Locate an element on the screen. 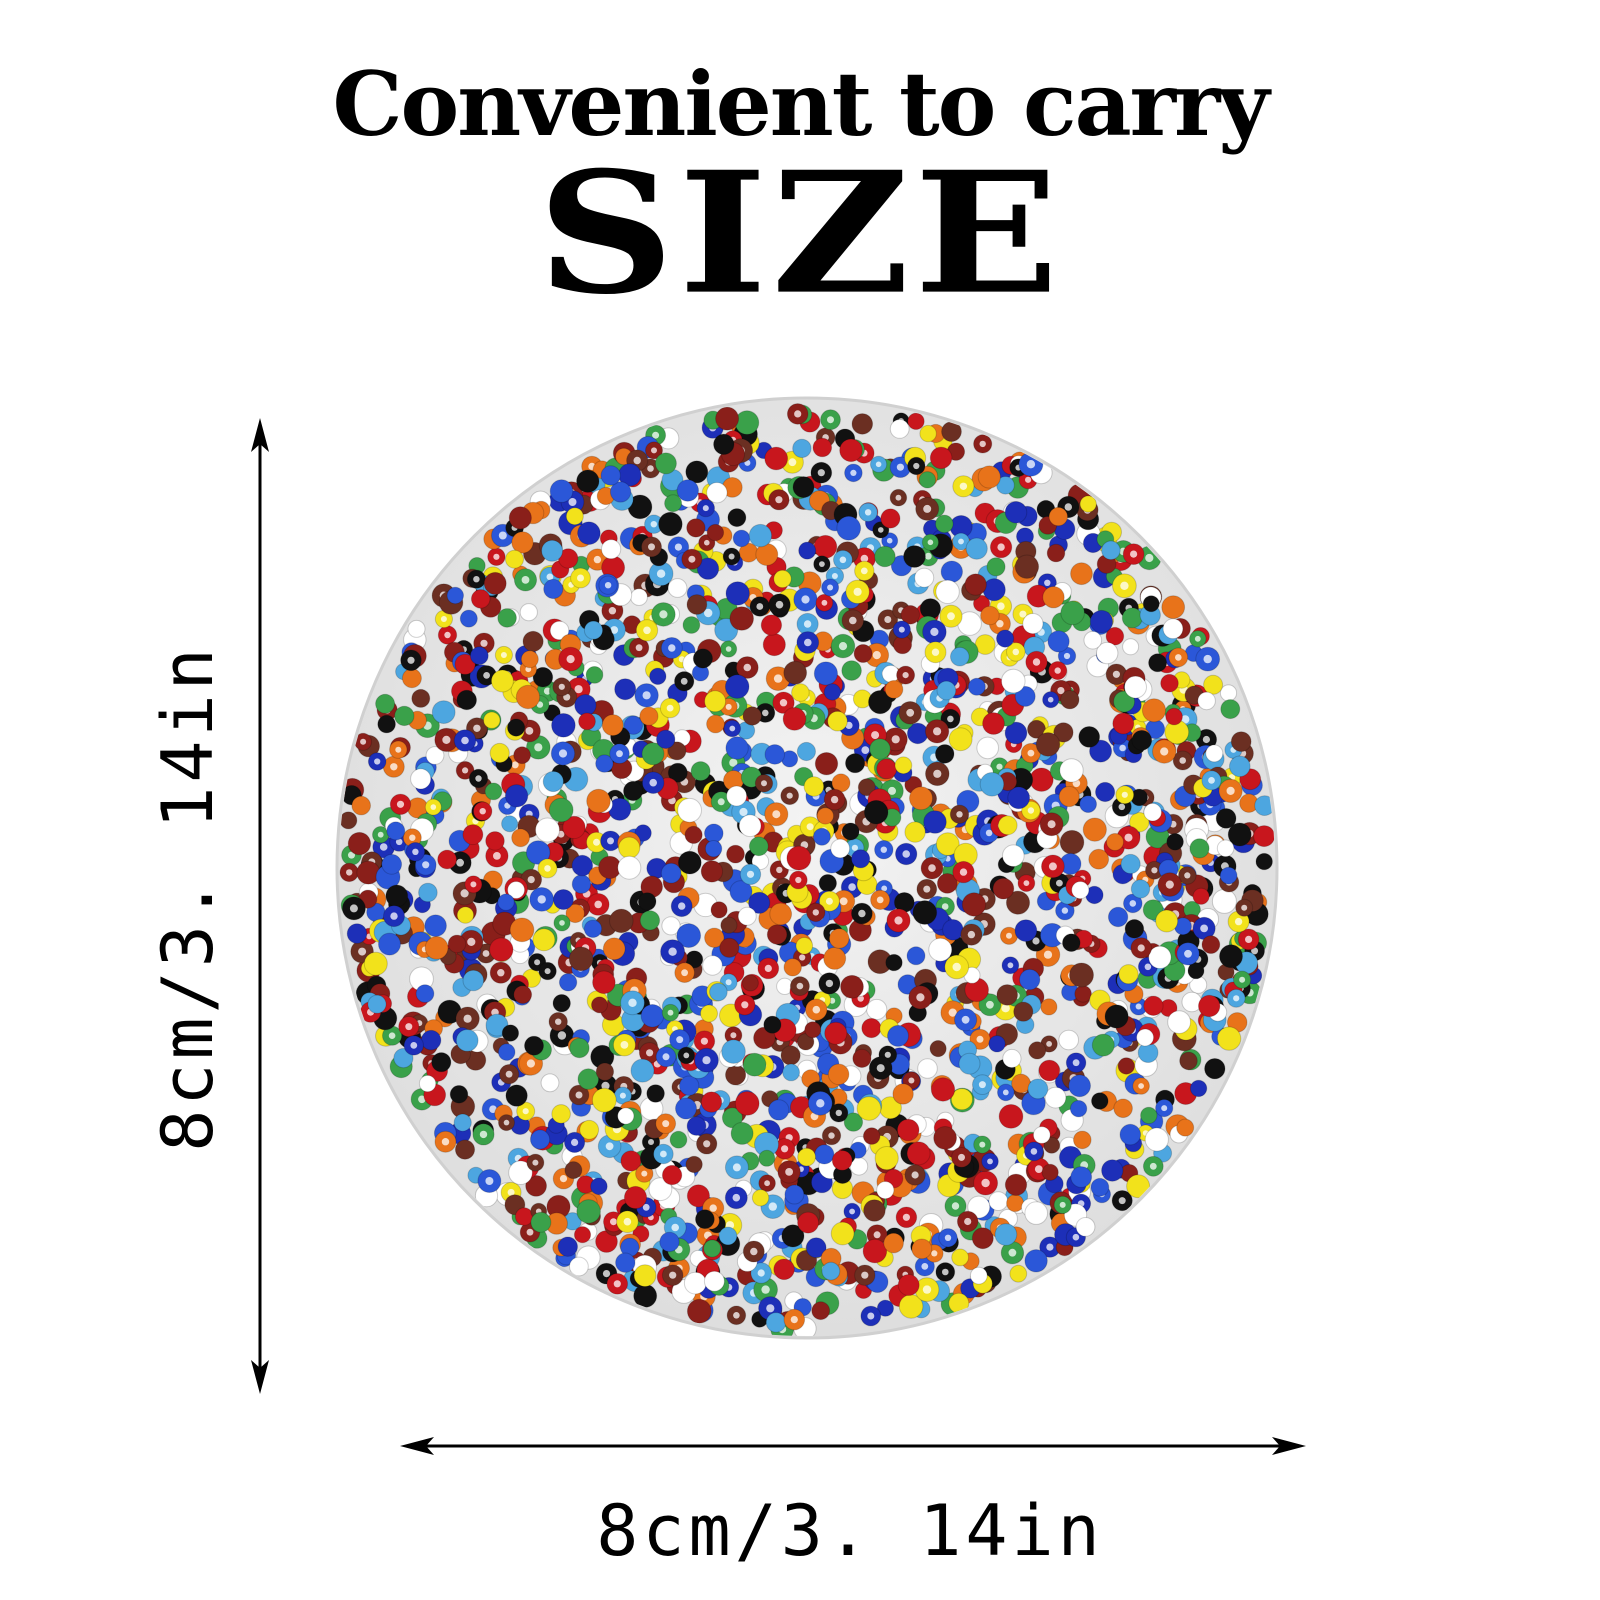  headline-convenient: Convenient to carry is located at coordinates (801, 104).